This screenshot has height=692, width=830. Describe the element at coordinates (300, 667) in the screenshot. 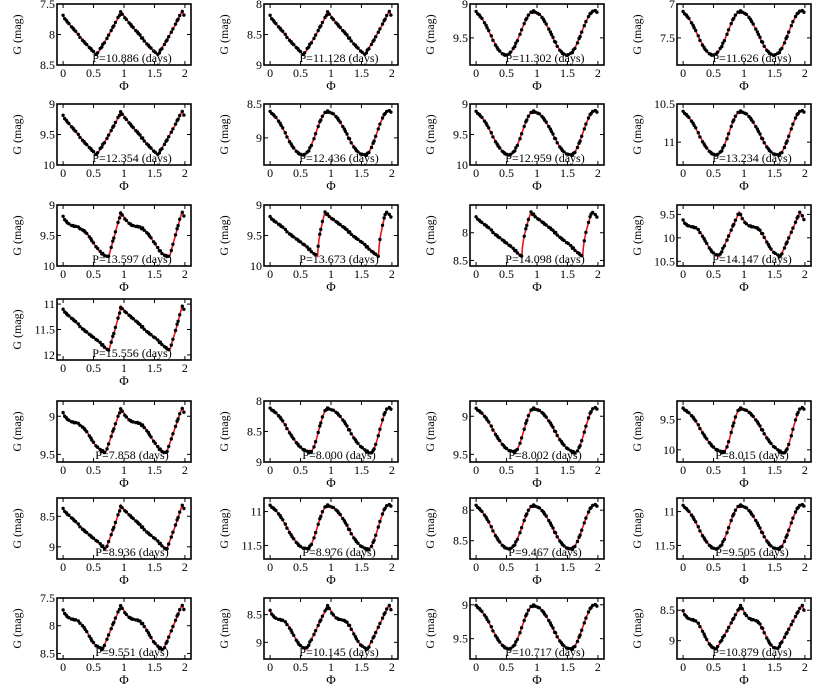

I see `x-tick-label: 0.5` at that location.